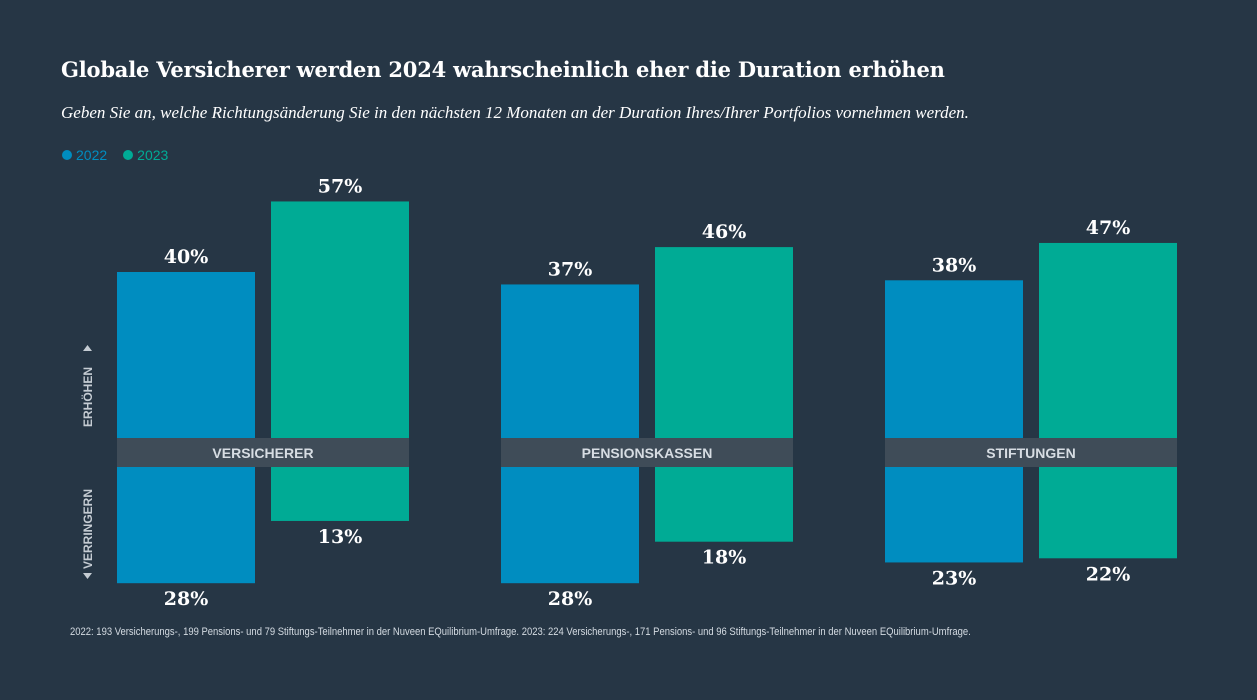 This screenshot has width=1257, height=700. Describe the element at coordinates (87, 348) in the screenshot. I see `arrow-up-icon` at that location.